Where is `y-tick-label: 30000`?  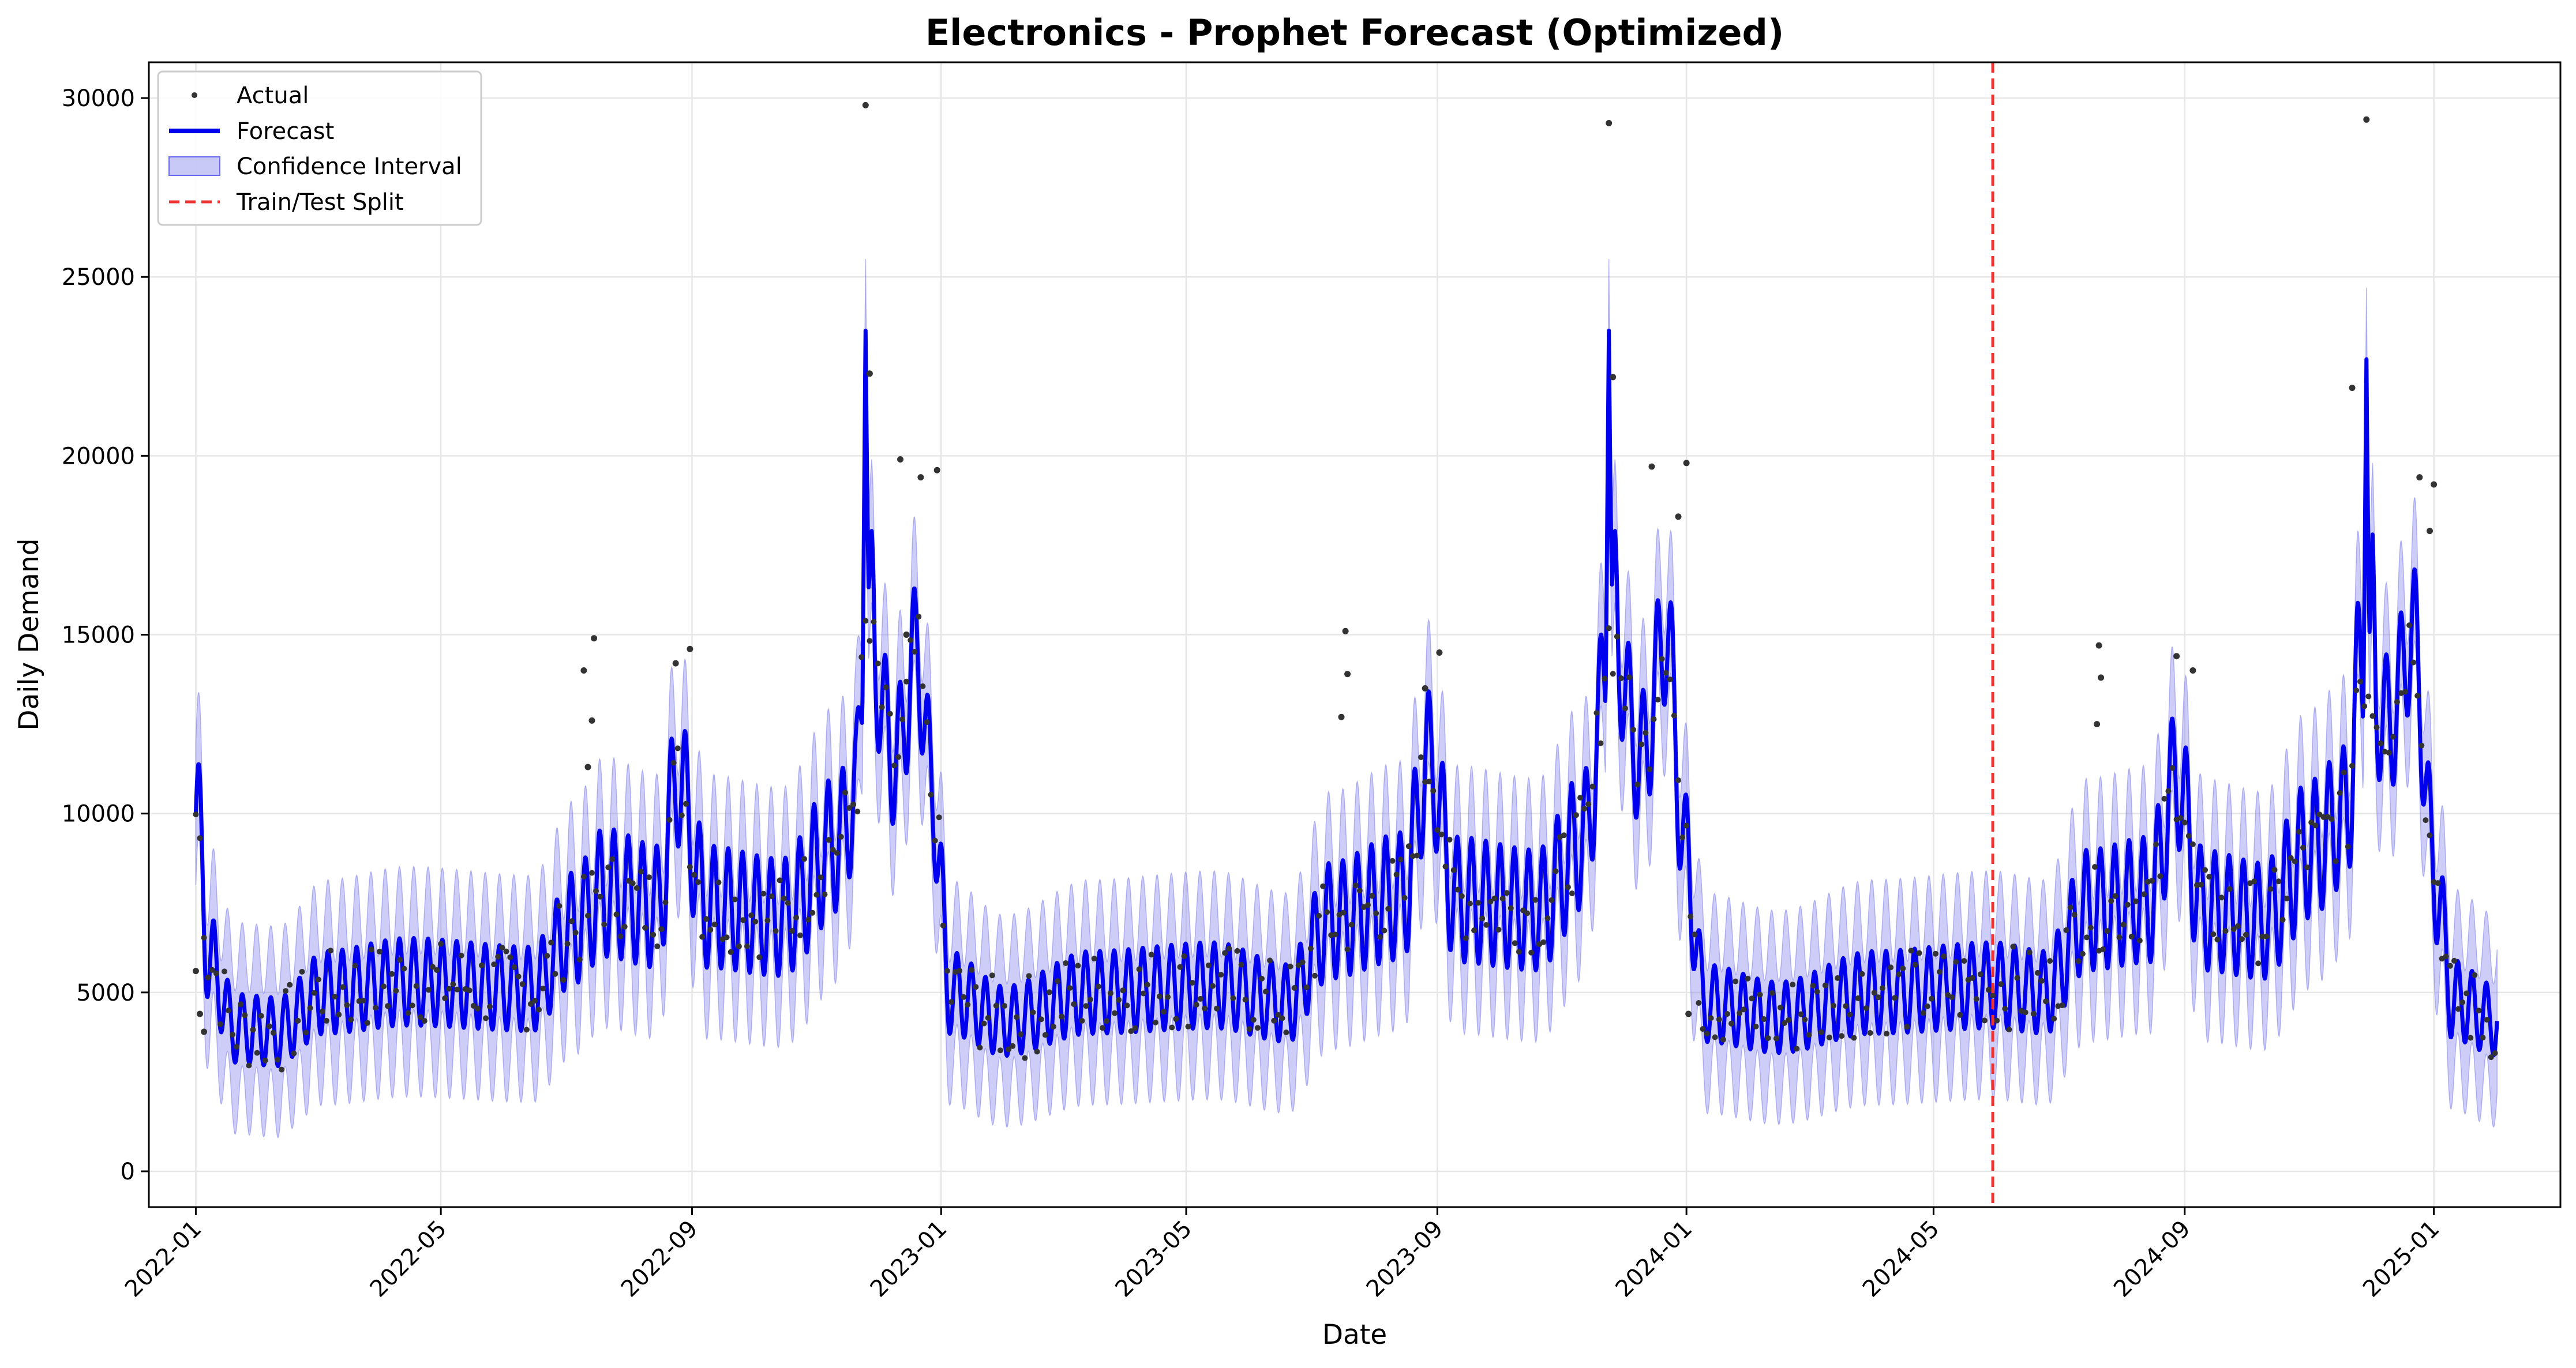 y-tick-label: 30000 is located at coordinates (98, 98).